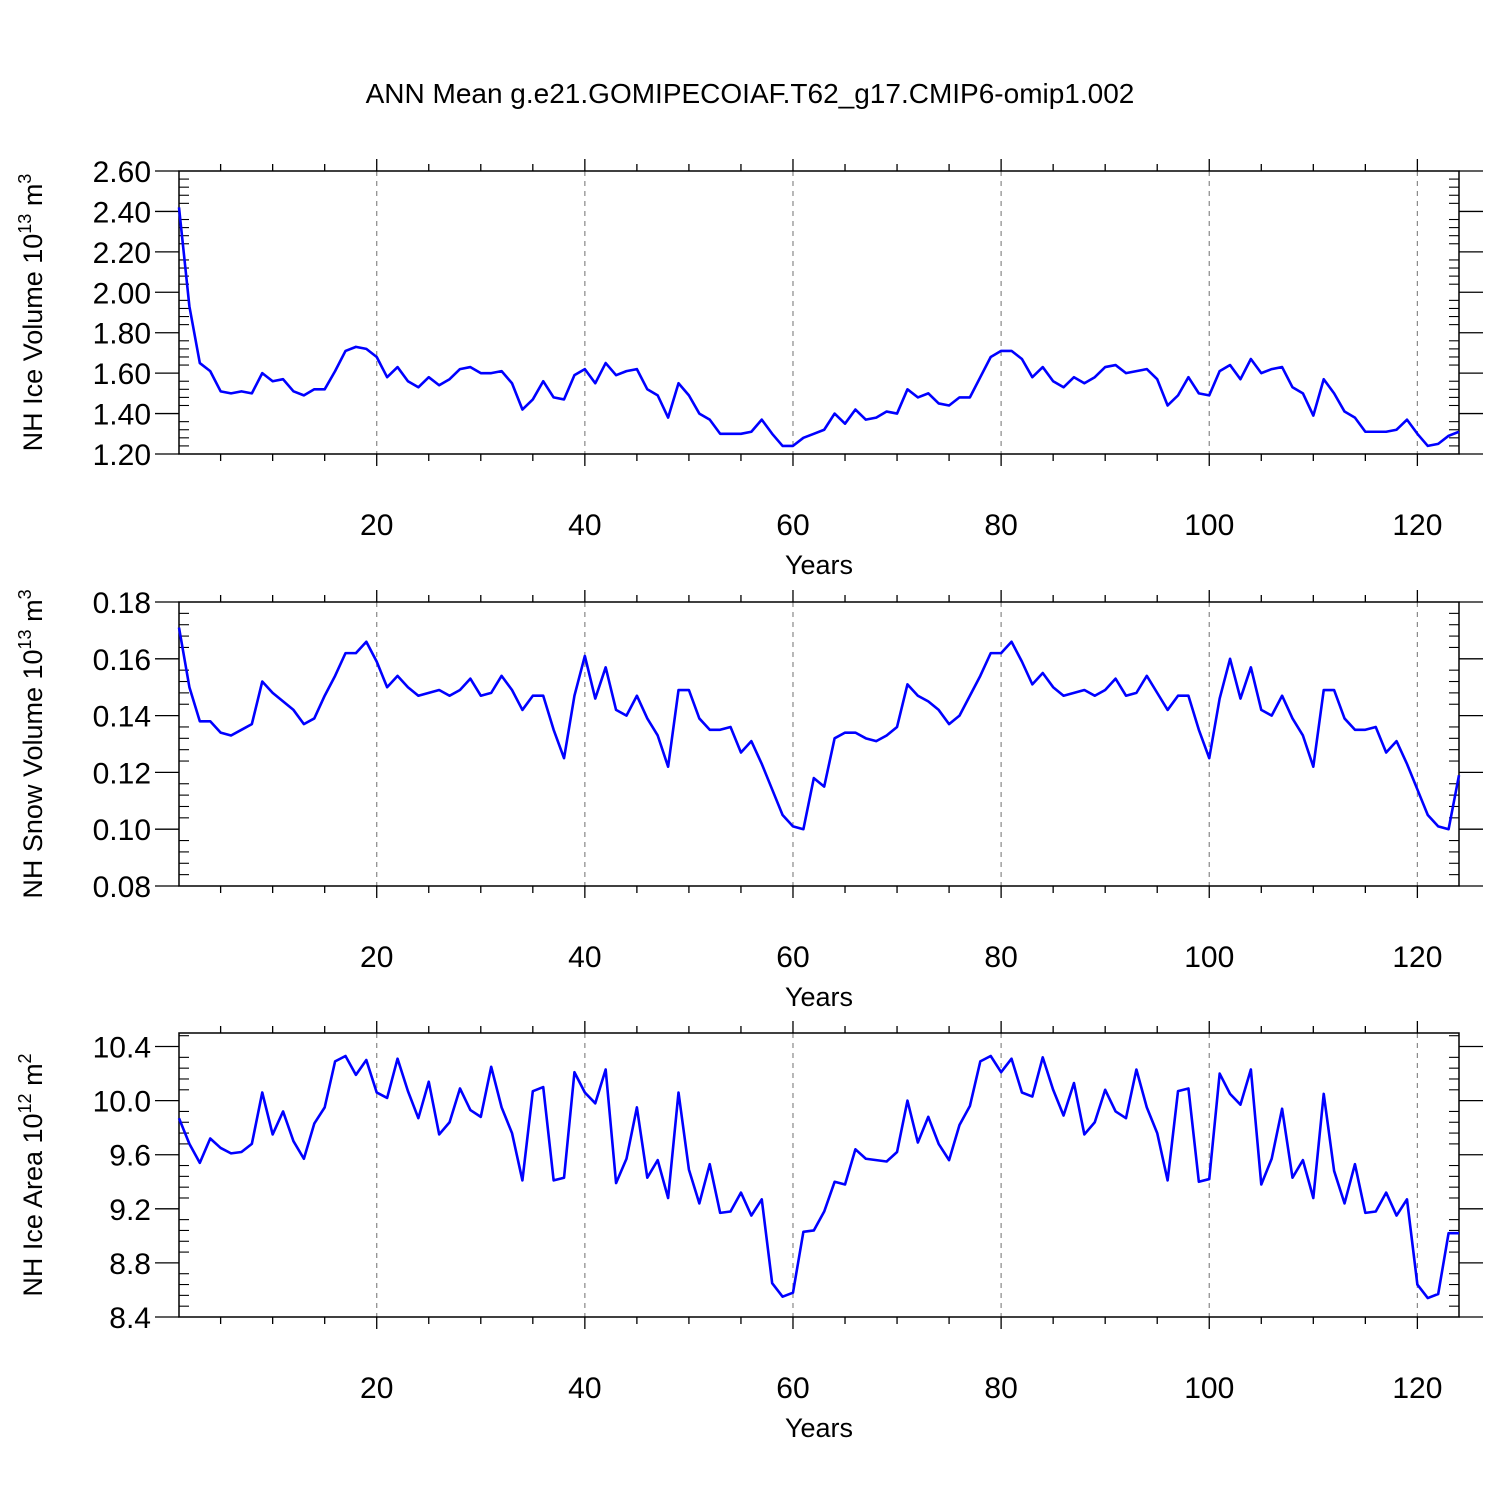 This screenshot has width=1500, height=1500. Describe the element at coordinates (122, 415) in the screenshot. I see `y-tick-label: 1.40` at that location.